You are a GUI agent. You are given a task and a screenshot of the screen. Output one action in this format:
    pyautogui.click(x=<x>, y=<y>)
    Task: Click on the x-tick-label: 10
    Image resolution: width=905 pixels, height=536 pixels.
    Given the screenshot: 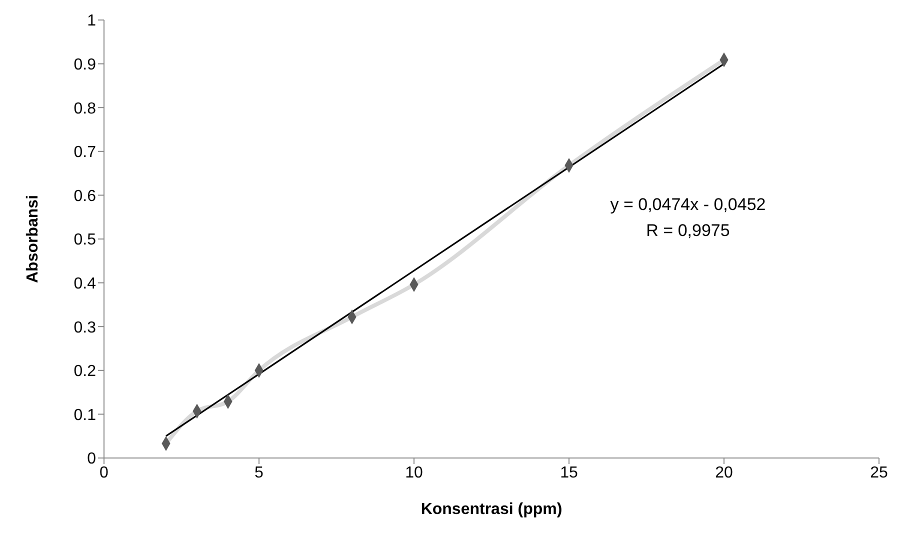 What is the action you would take?
    pyautogui.click(x=414, y=473)
    